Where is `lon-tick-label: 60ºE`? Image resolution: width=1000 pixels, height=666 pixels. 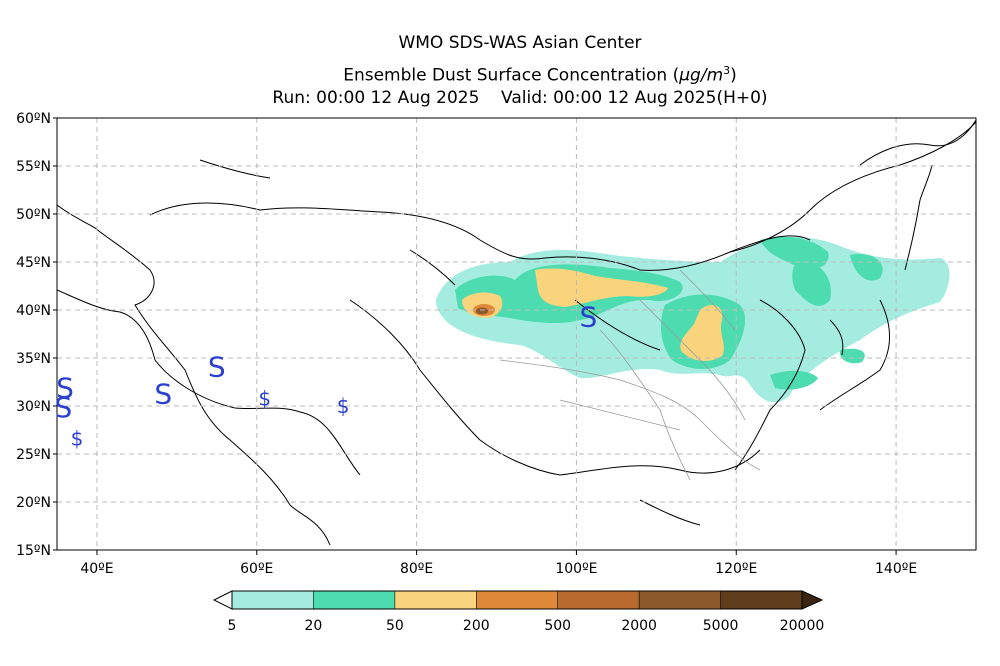
lon-tick-label: 60ºE is located at coordinates (256, 569).